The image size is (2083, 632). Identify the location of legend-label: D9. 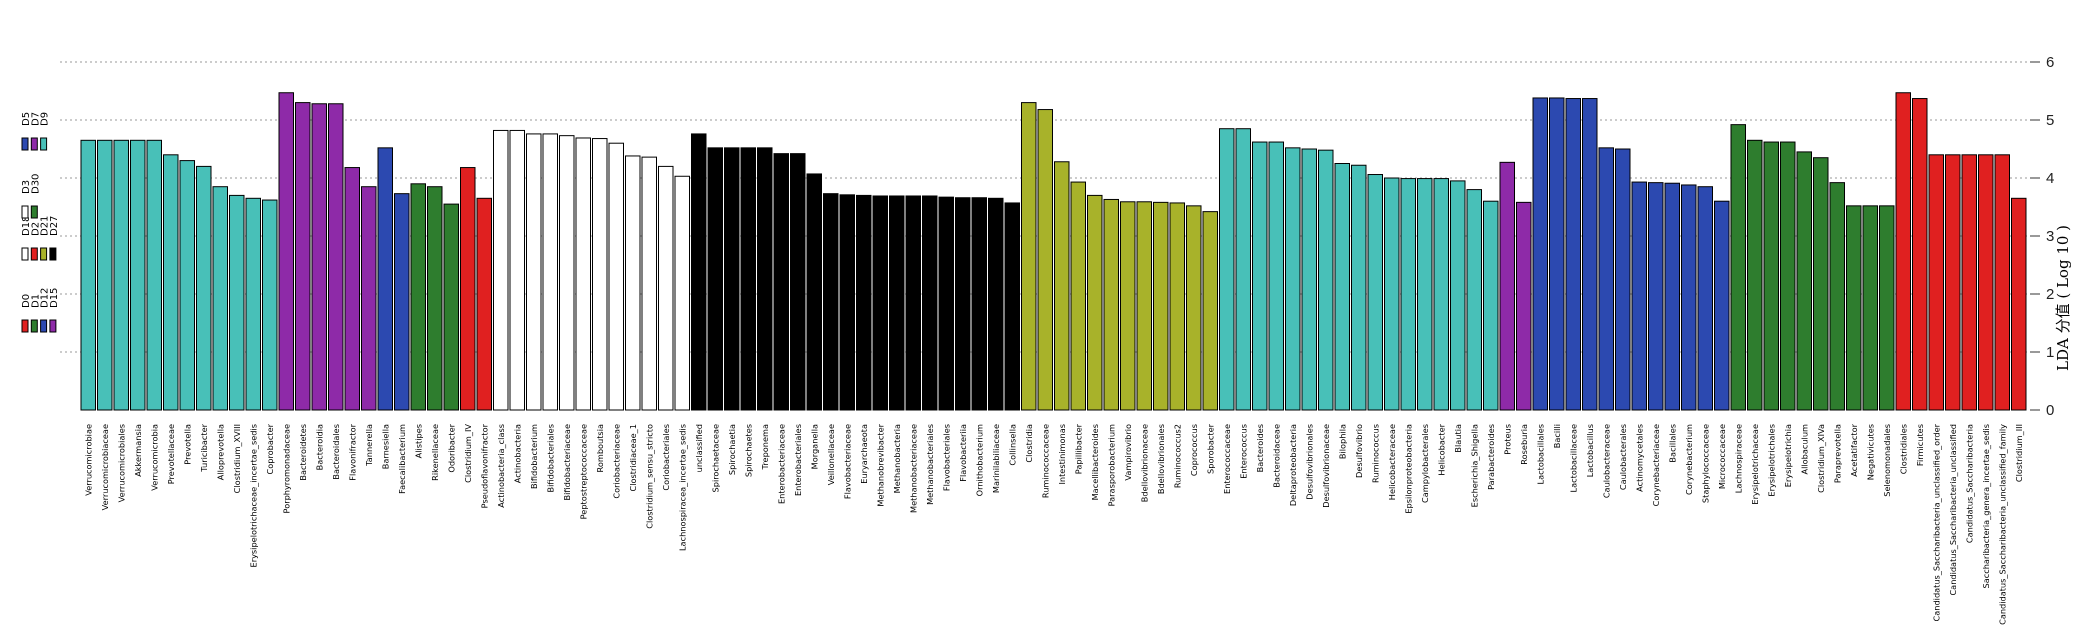
(45, 119).